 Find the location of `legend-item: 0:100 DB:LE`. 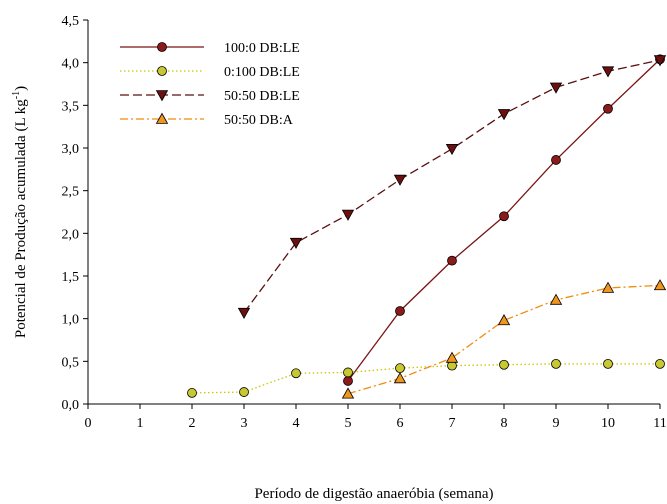

legend-item: 0:100 DB:LE is located at coordinates (210, 72).